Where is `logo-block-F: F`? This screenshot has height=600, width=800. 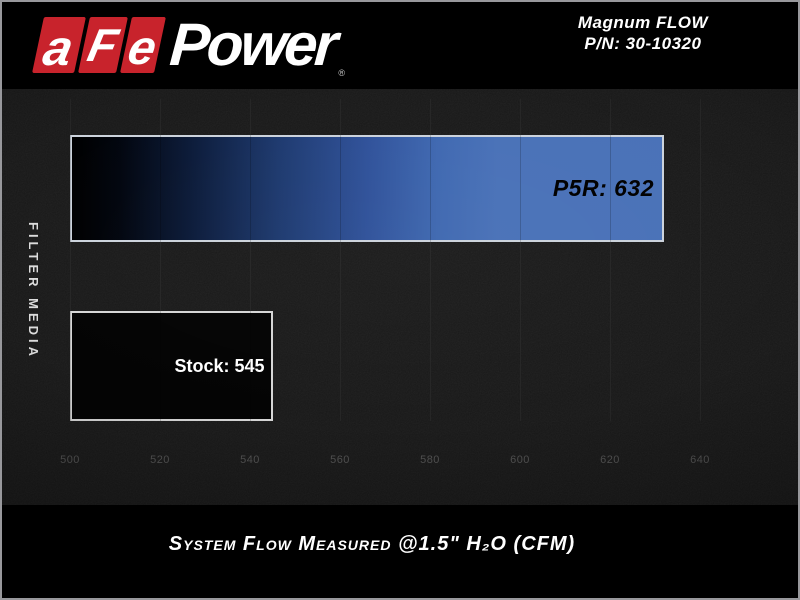
logo-block-F: F is located at coordinates (103, 45).